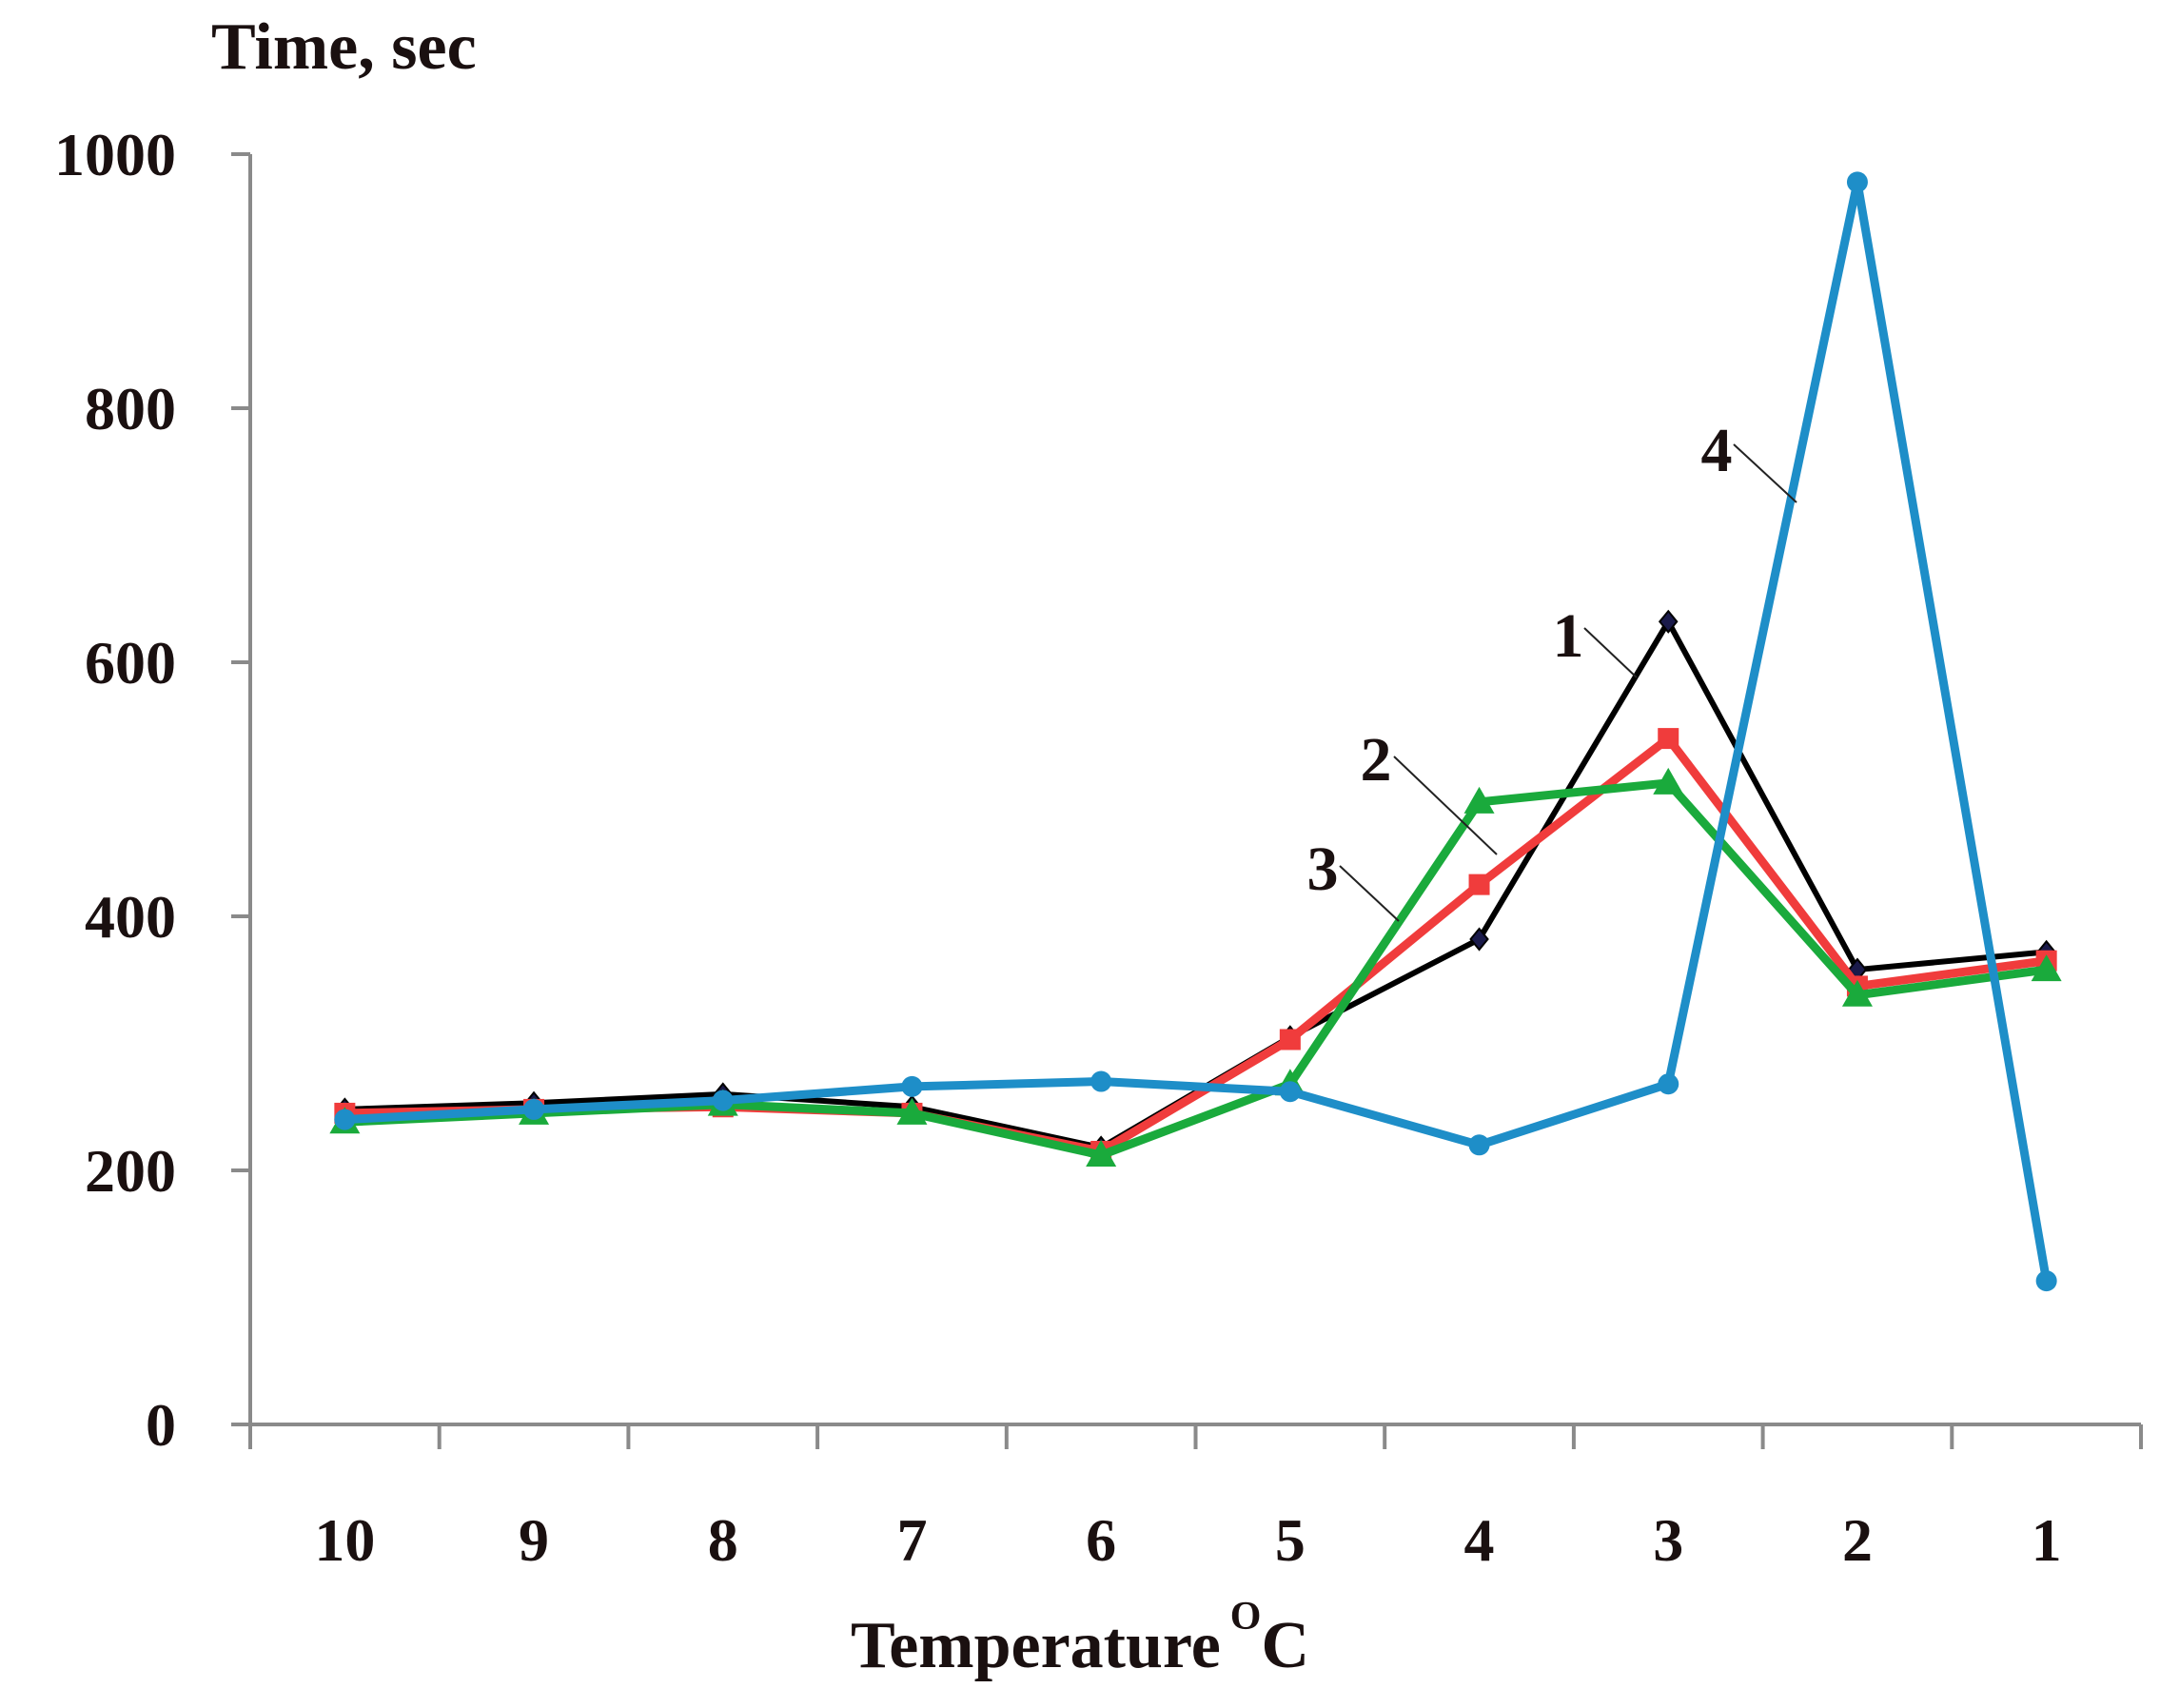 The width and height of the screenshot is (2160, 1708). What do you see at coordinates (161, 1425) in the screenshot?
I see `y-tick-label: 0` at bounding box center [161, 1425].